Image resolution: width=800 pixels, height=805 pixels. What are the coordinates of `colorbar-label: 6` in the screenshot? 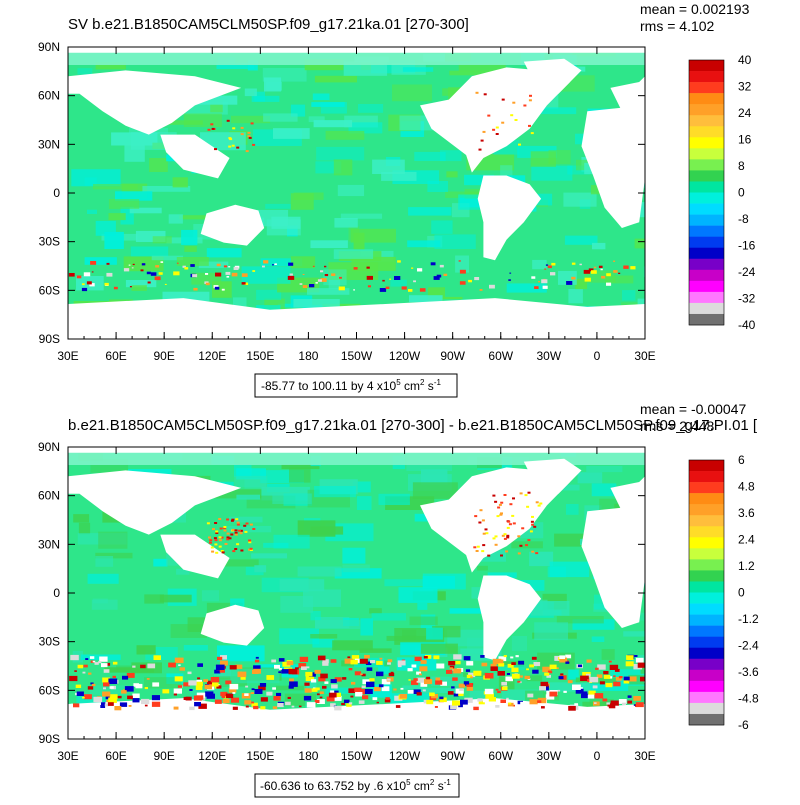 It's located at (741, 460).